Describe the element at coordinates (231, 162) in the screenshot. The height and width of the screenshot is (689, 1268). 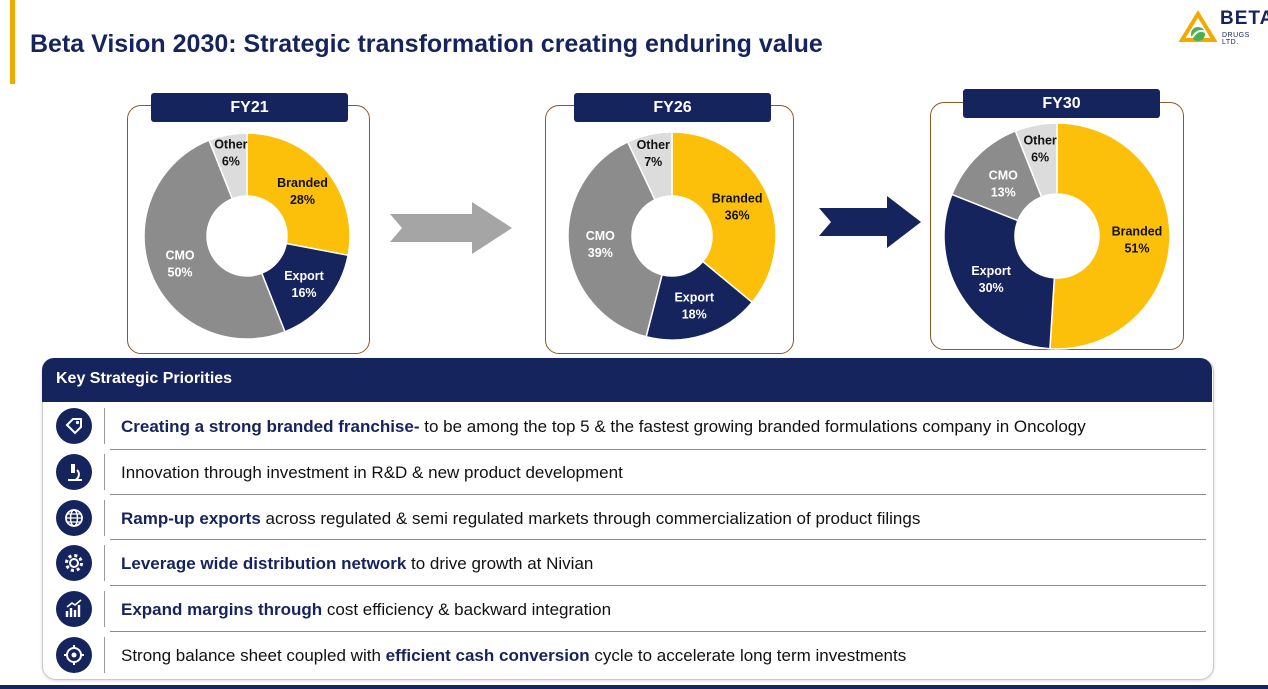
I see `fy21-value-other: 6%` at that location.